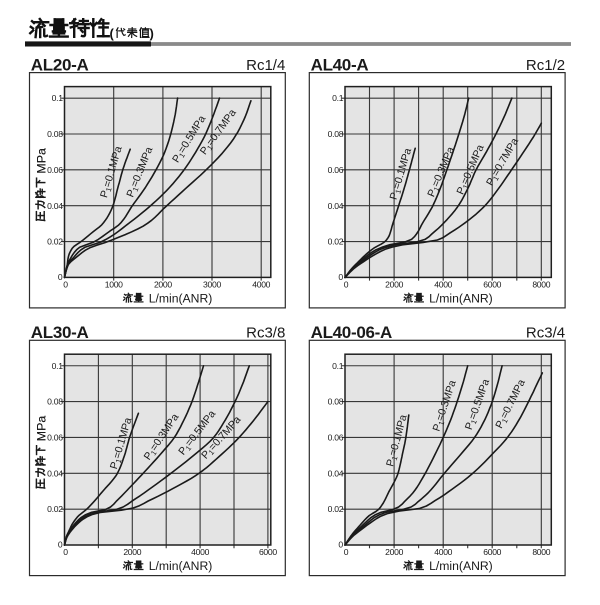 Image resolution: width=600 pixels, height=605 pixels. Describe the element at coordinates (60, 332) in the screenshot. I see `svg-text: AL30-A` at that location.